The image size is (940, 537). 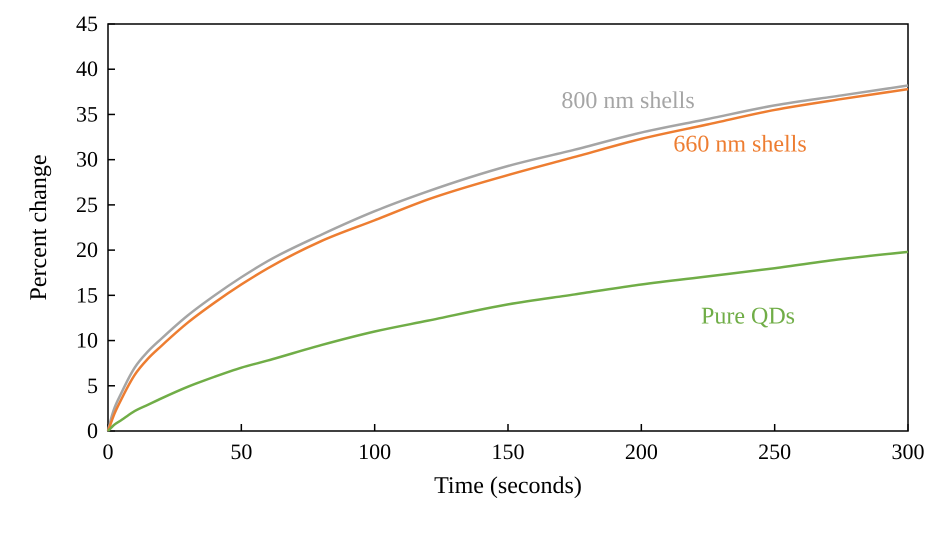 I want to click on x-axis-title: Time (seconds), so click(x=508, y=486).